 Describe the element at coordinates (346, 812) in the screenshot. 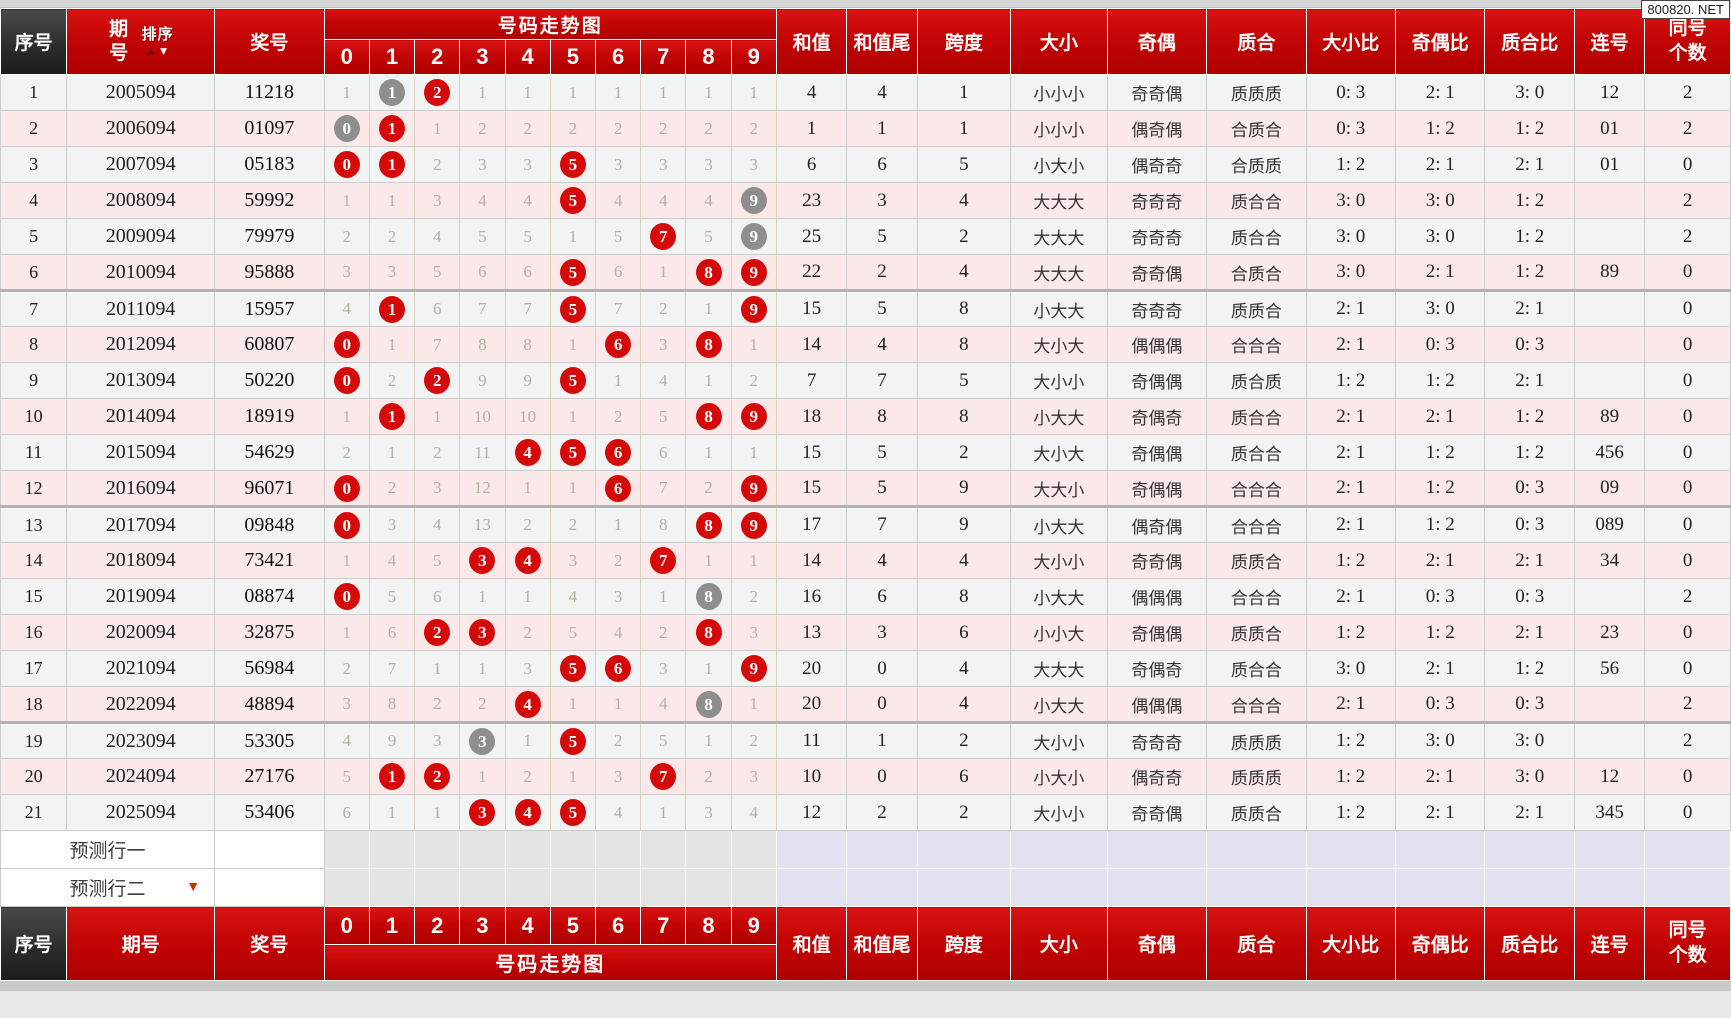

I see `trend-cell: 6` at that location.